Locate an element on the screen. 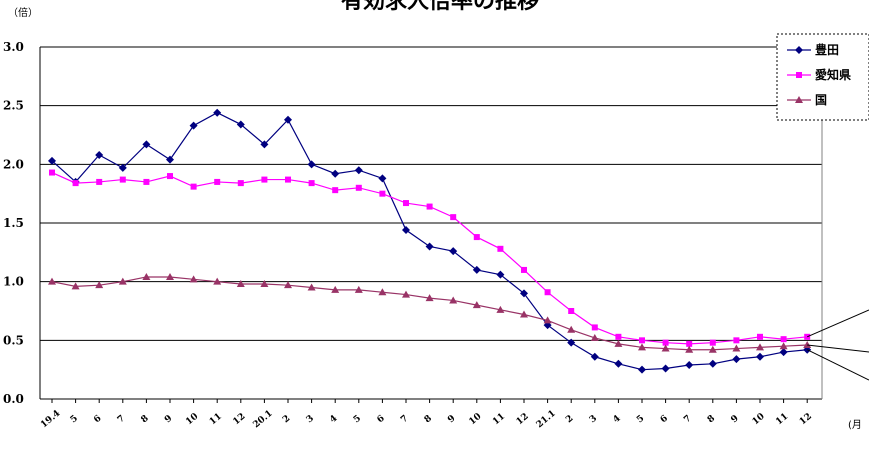  y-tick-label: 0.0 is located at coordinates (13, 399).